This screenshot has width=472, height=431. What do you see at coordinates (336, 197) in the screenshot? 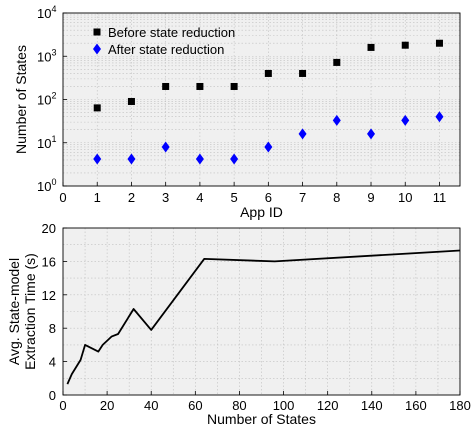
I see `x-tick-label: 8` at bounding box center [336, 197].